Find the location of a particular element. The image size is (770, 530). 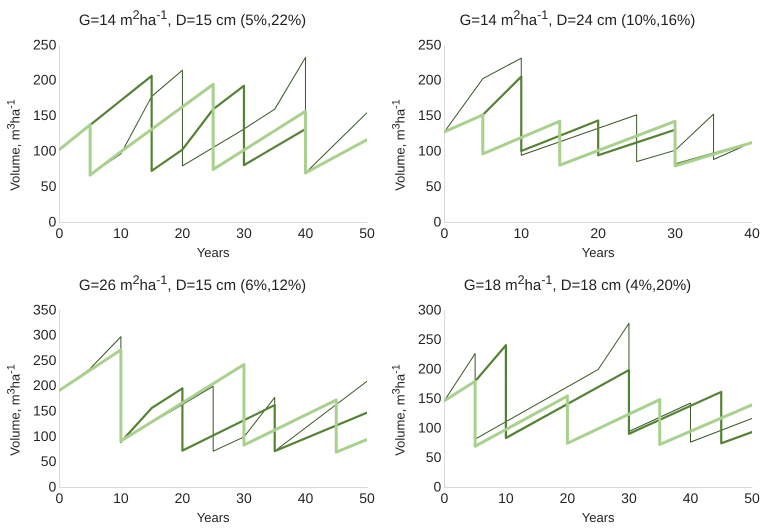

chart-title: G=26 m$^{2}$ha$^{-1}$, D=15 cm (6%,12%) is located at coordinates (193, 283).